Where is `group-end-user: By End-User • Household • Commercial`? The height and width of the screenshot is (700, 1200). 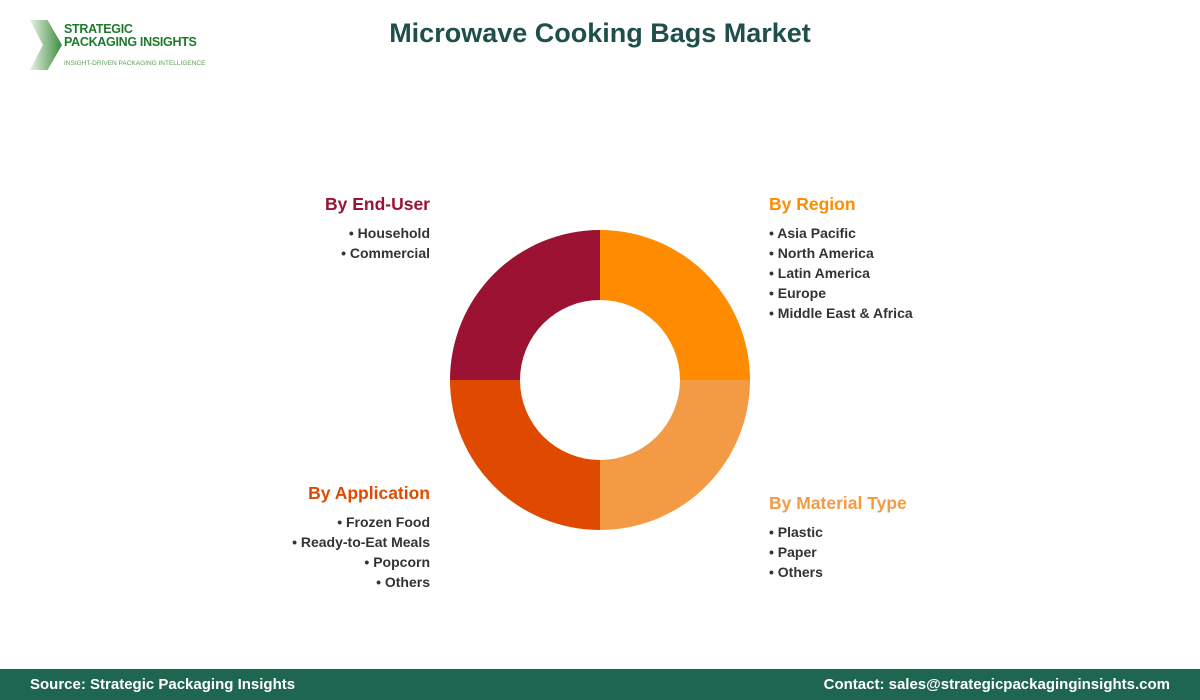 group-end-user: By End-User • Household • Commercial is located at coordinates (300, 228).